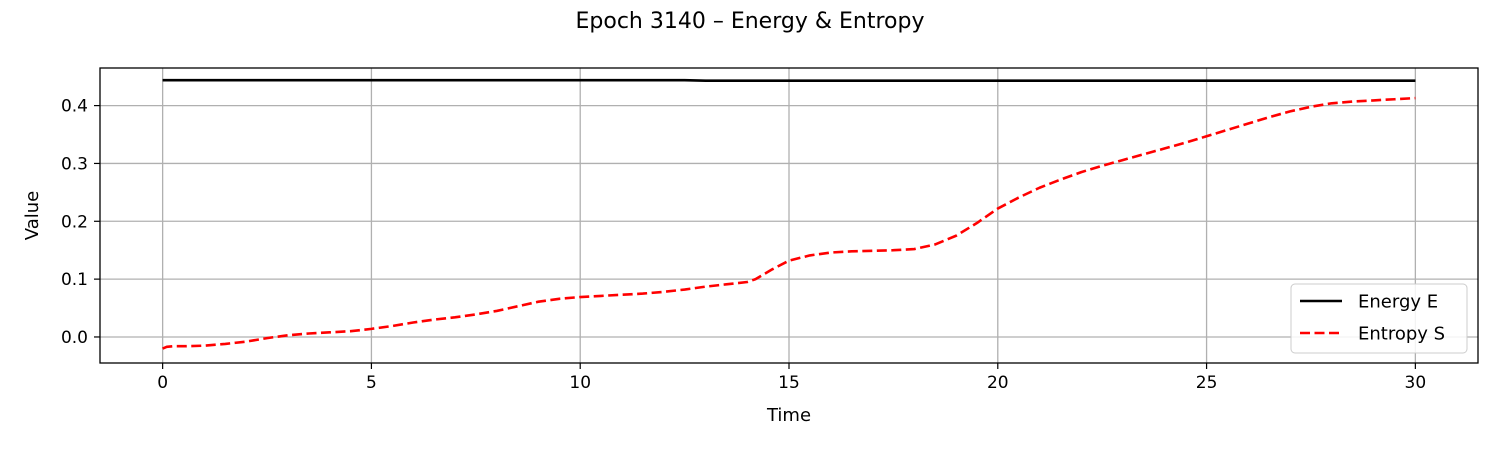 This screenshot has height=450, width=1500. Describe the element at coordinates (162, 383) in the screenshot. I see `x-tick-label: 0` at that location.